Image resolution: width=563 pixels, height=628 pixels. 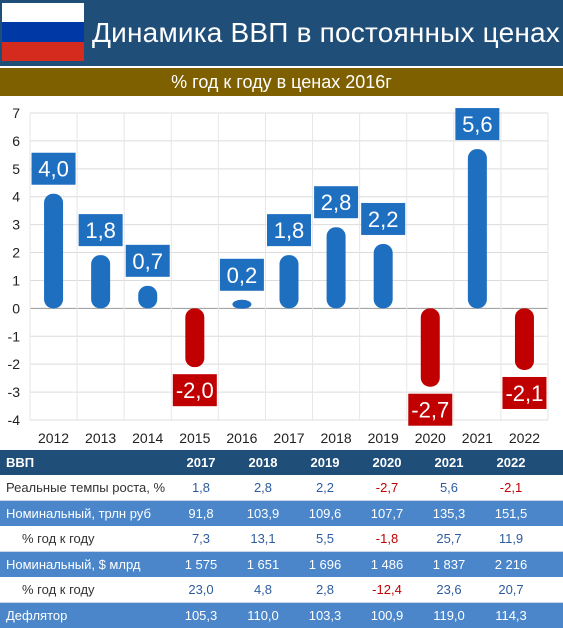 I want to click on y-tick-label: -1, so click(x=14, y=336).